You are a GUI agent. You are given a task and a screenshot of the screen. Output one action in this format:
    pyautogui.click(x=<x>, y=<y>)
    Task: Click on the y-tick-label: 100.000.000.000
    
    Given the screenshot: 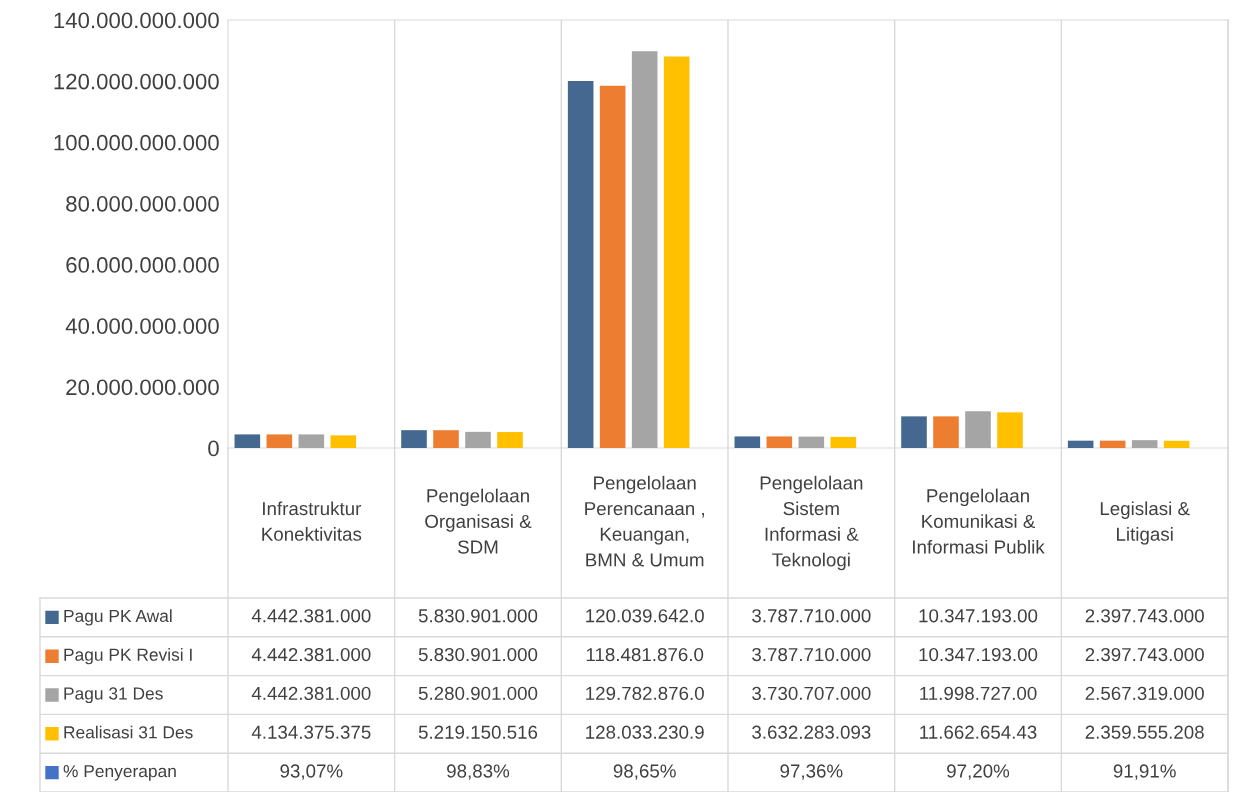 What is the action you would take?
    pyautogui.click(x=136, y=142)
    